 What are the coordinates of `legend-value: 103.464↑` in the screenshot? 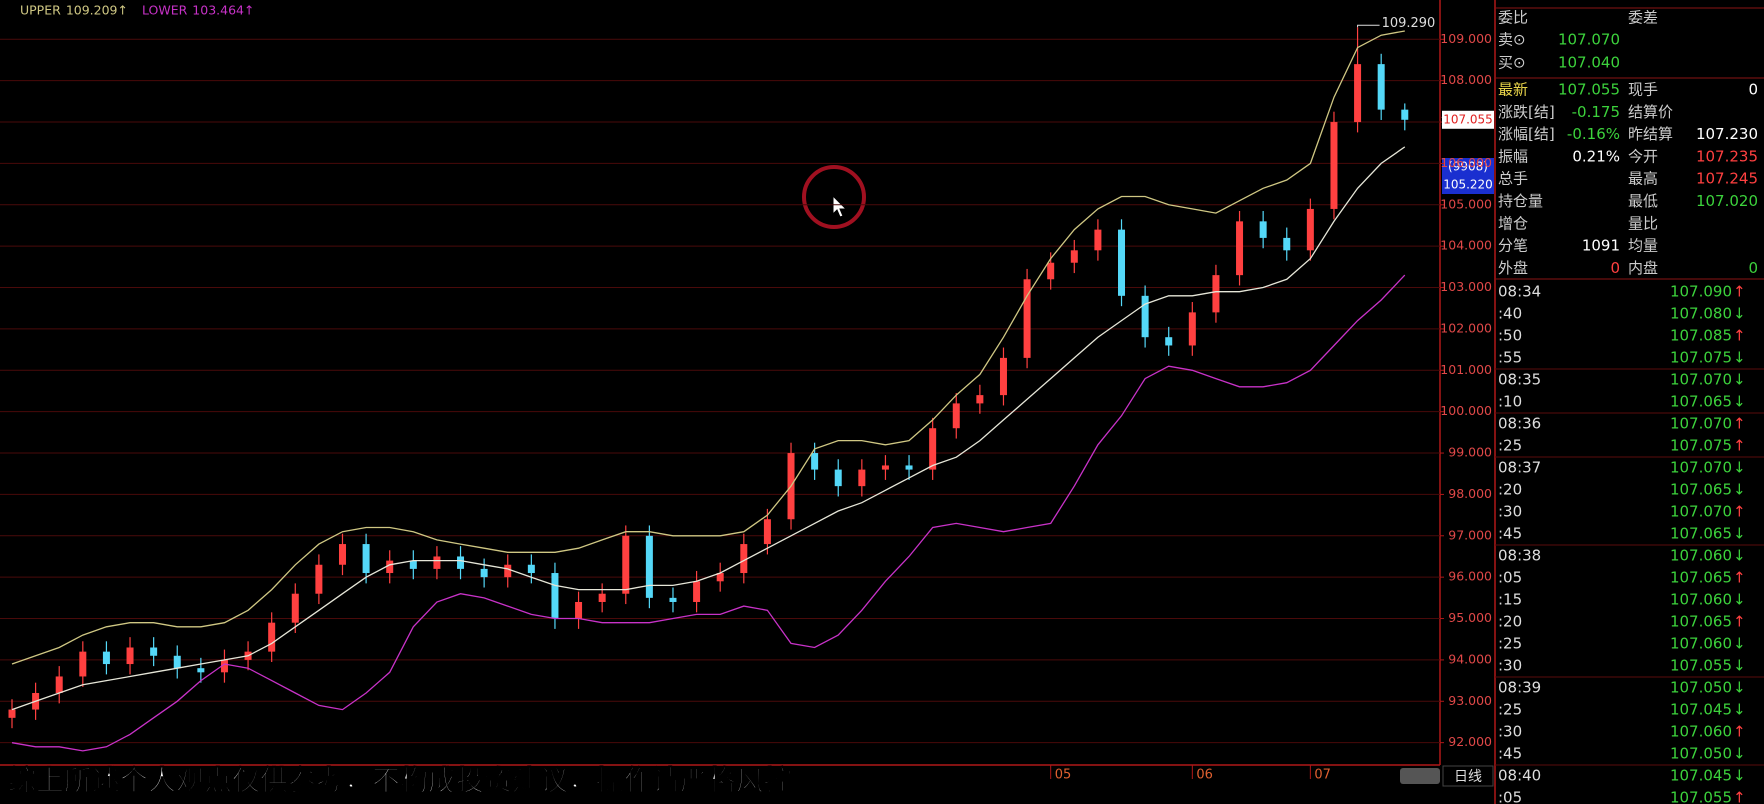 It's located at (223, 10).